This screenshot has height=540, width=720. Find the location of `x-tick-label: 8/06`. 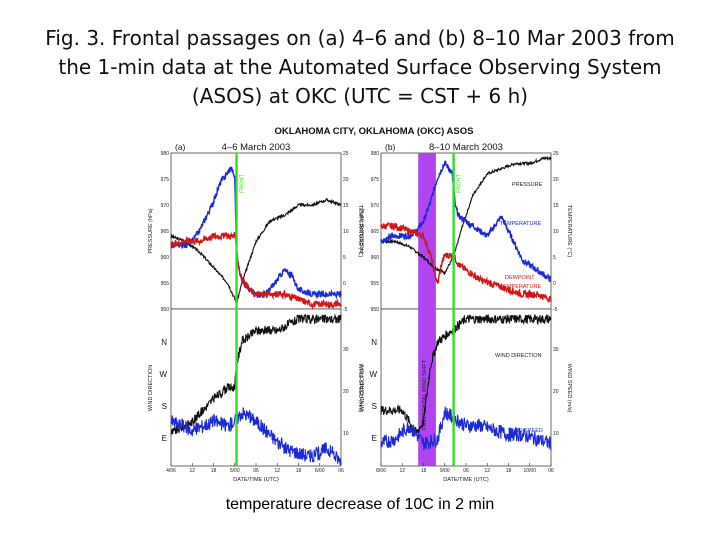

x-tick-label: 8/06 is located at coordinates (381, 471).